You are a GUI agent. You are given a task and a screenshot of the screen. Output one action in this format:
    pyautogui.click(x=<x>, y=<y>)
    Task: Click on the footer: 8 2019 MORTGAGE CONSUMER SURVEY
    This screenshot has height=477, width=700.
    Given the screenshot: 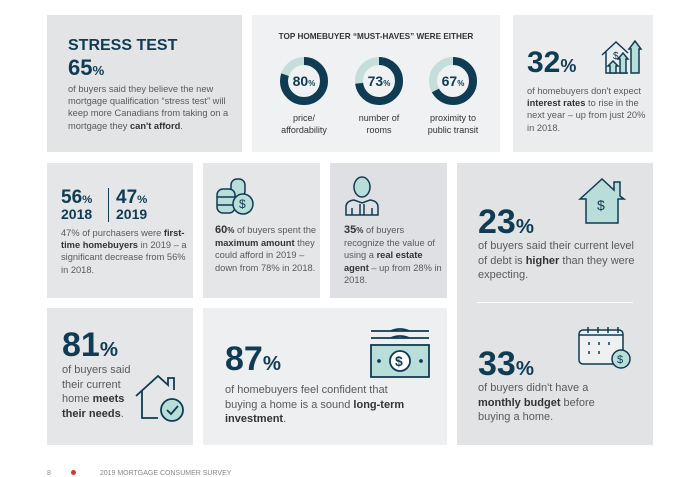 What is the action you would take?
    pyautogui.click(x=139, y=473)
    